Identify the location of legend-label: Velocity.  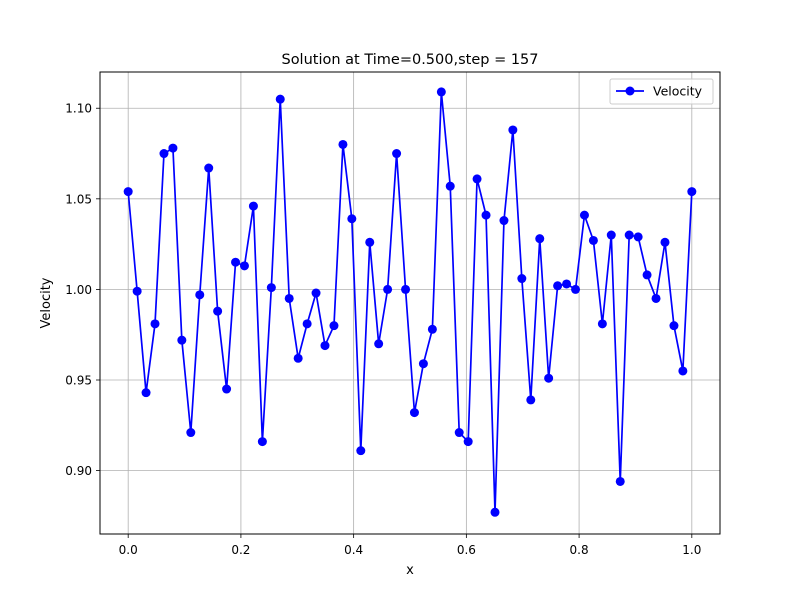
(678, 91).